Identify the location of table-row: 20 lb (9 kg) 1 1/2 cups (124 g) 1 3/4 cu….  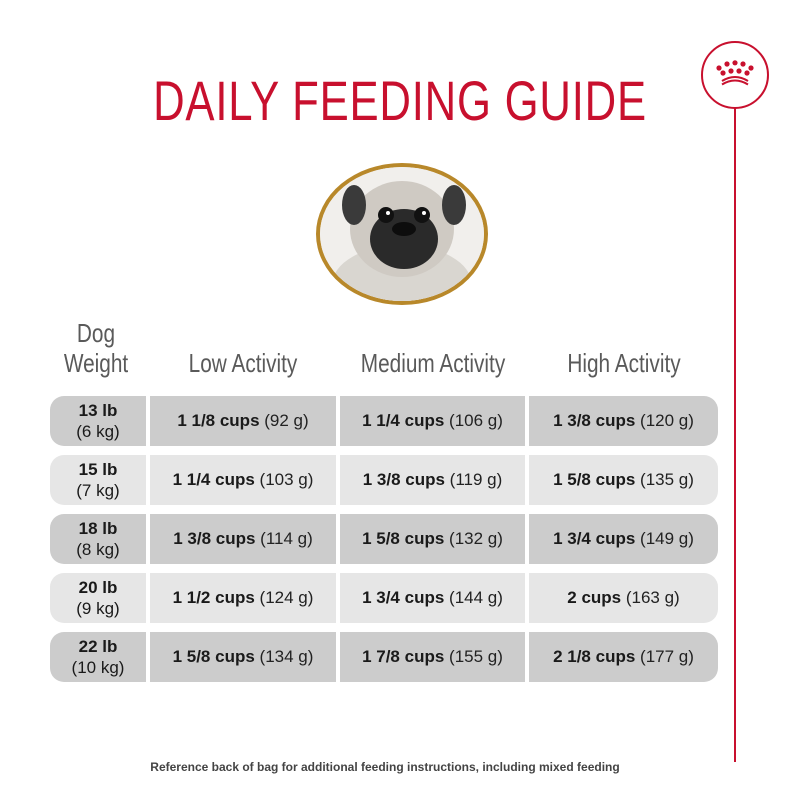
(384, 598).